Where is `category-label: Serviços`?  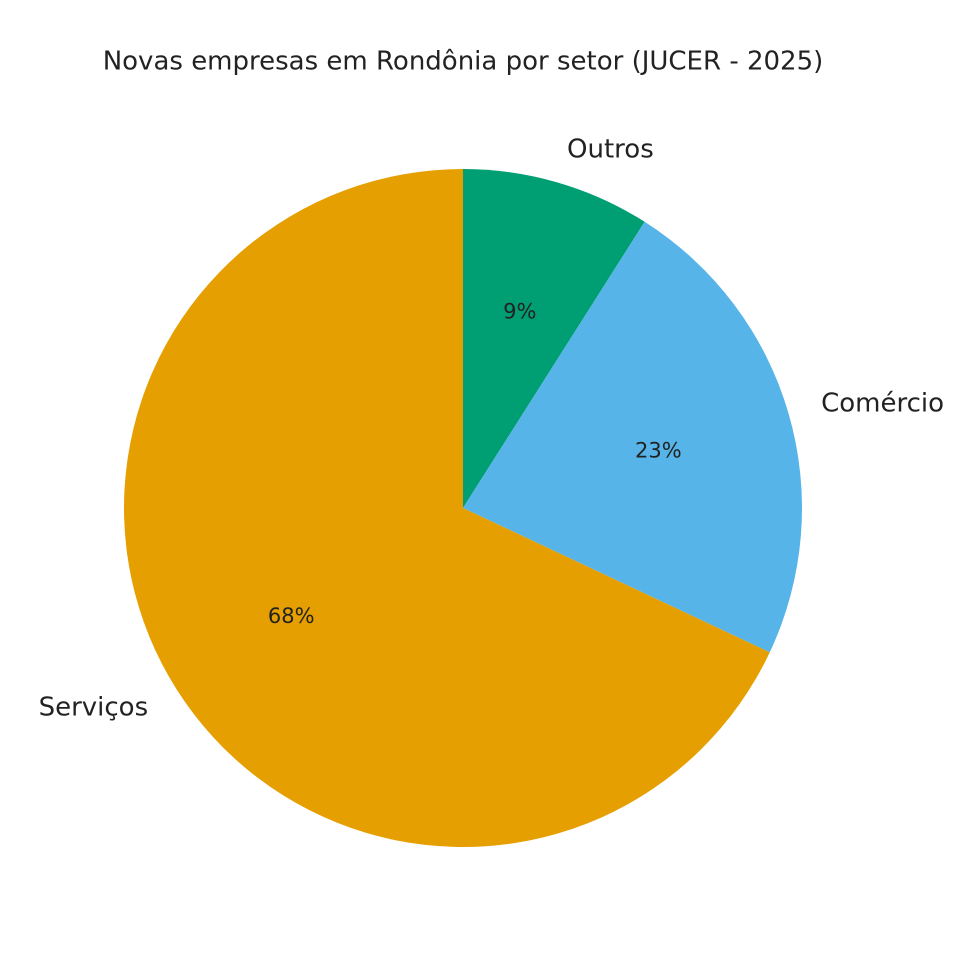
category-label: Serviços is located at coordinates (94, 707).